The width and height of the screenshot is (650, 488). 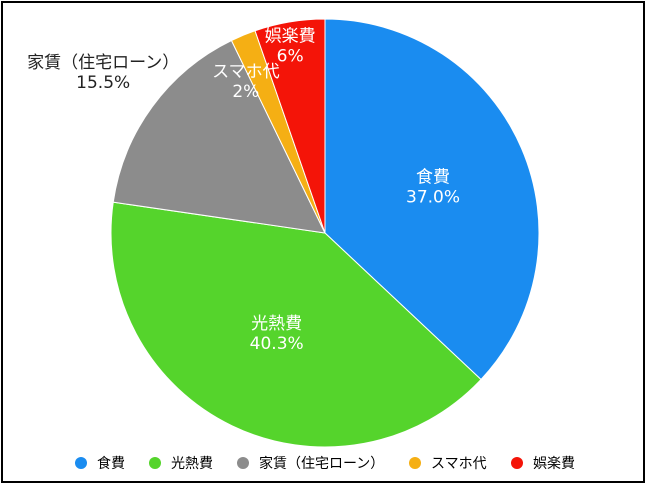 I want to click on slice-label: 娯楽費 6%, so click(x=290, y=46).